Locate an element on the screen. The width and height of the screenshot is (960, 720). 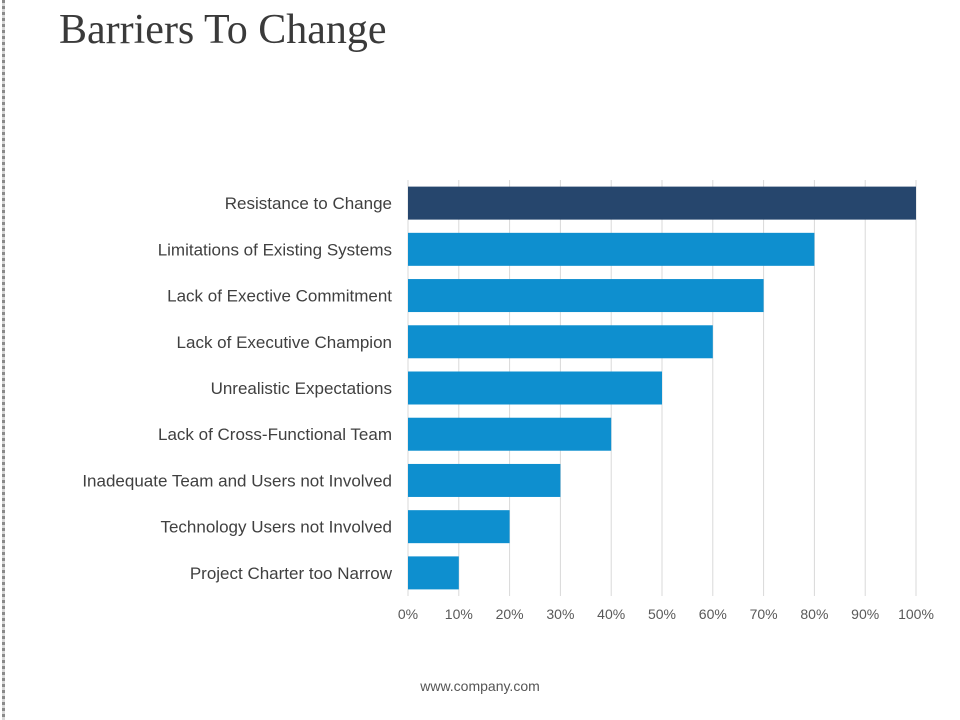
footer-url: www.company.com is located at coordinates (480, 686).